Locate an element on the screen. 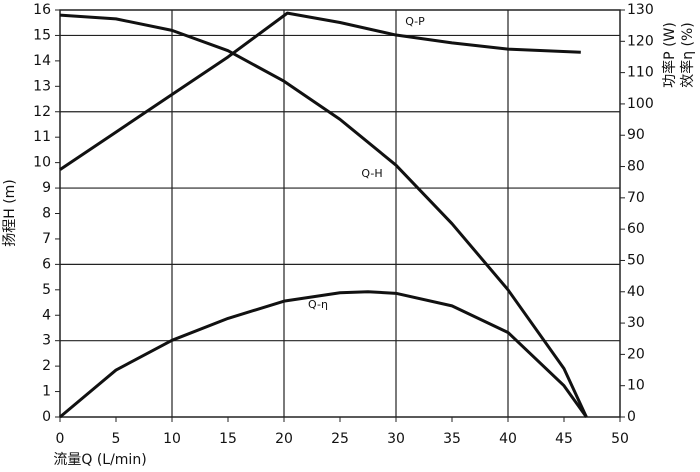  x-tick-label: 35 is located at coordinates (452, 439).